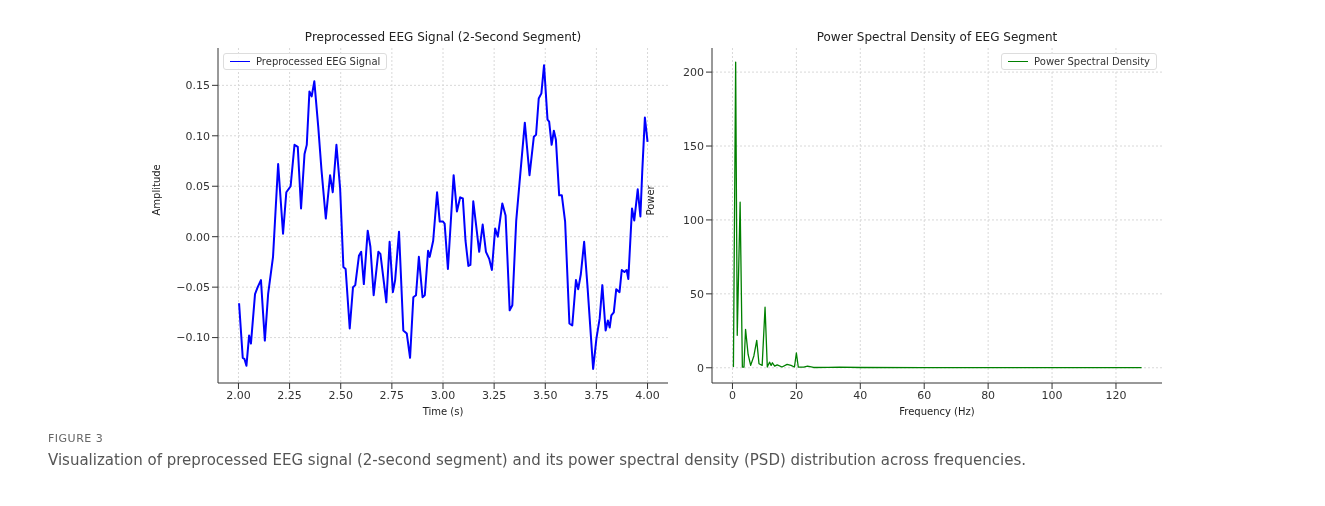 This screenshot has width=1325, height=506. What do you see at coordinates (697, 294) in the screenshot?
I see `y-tick-label: 50` at bounding box center [697, 294].